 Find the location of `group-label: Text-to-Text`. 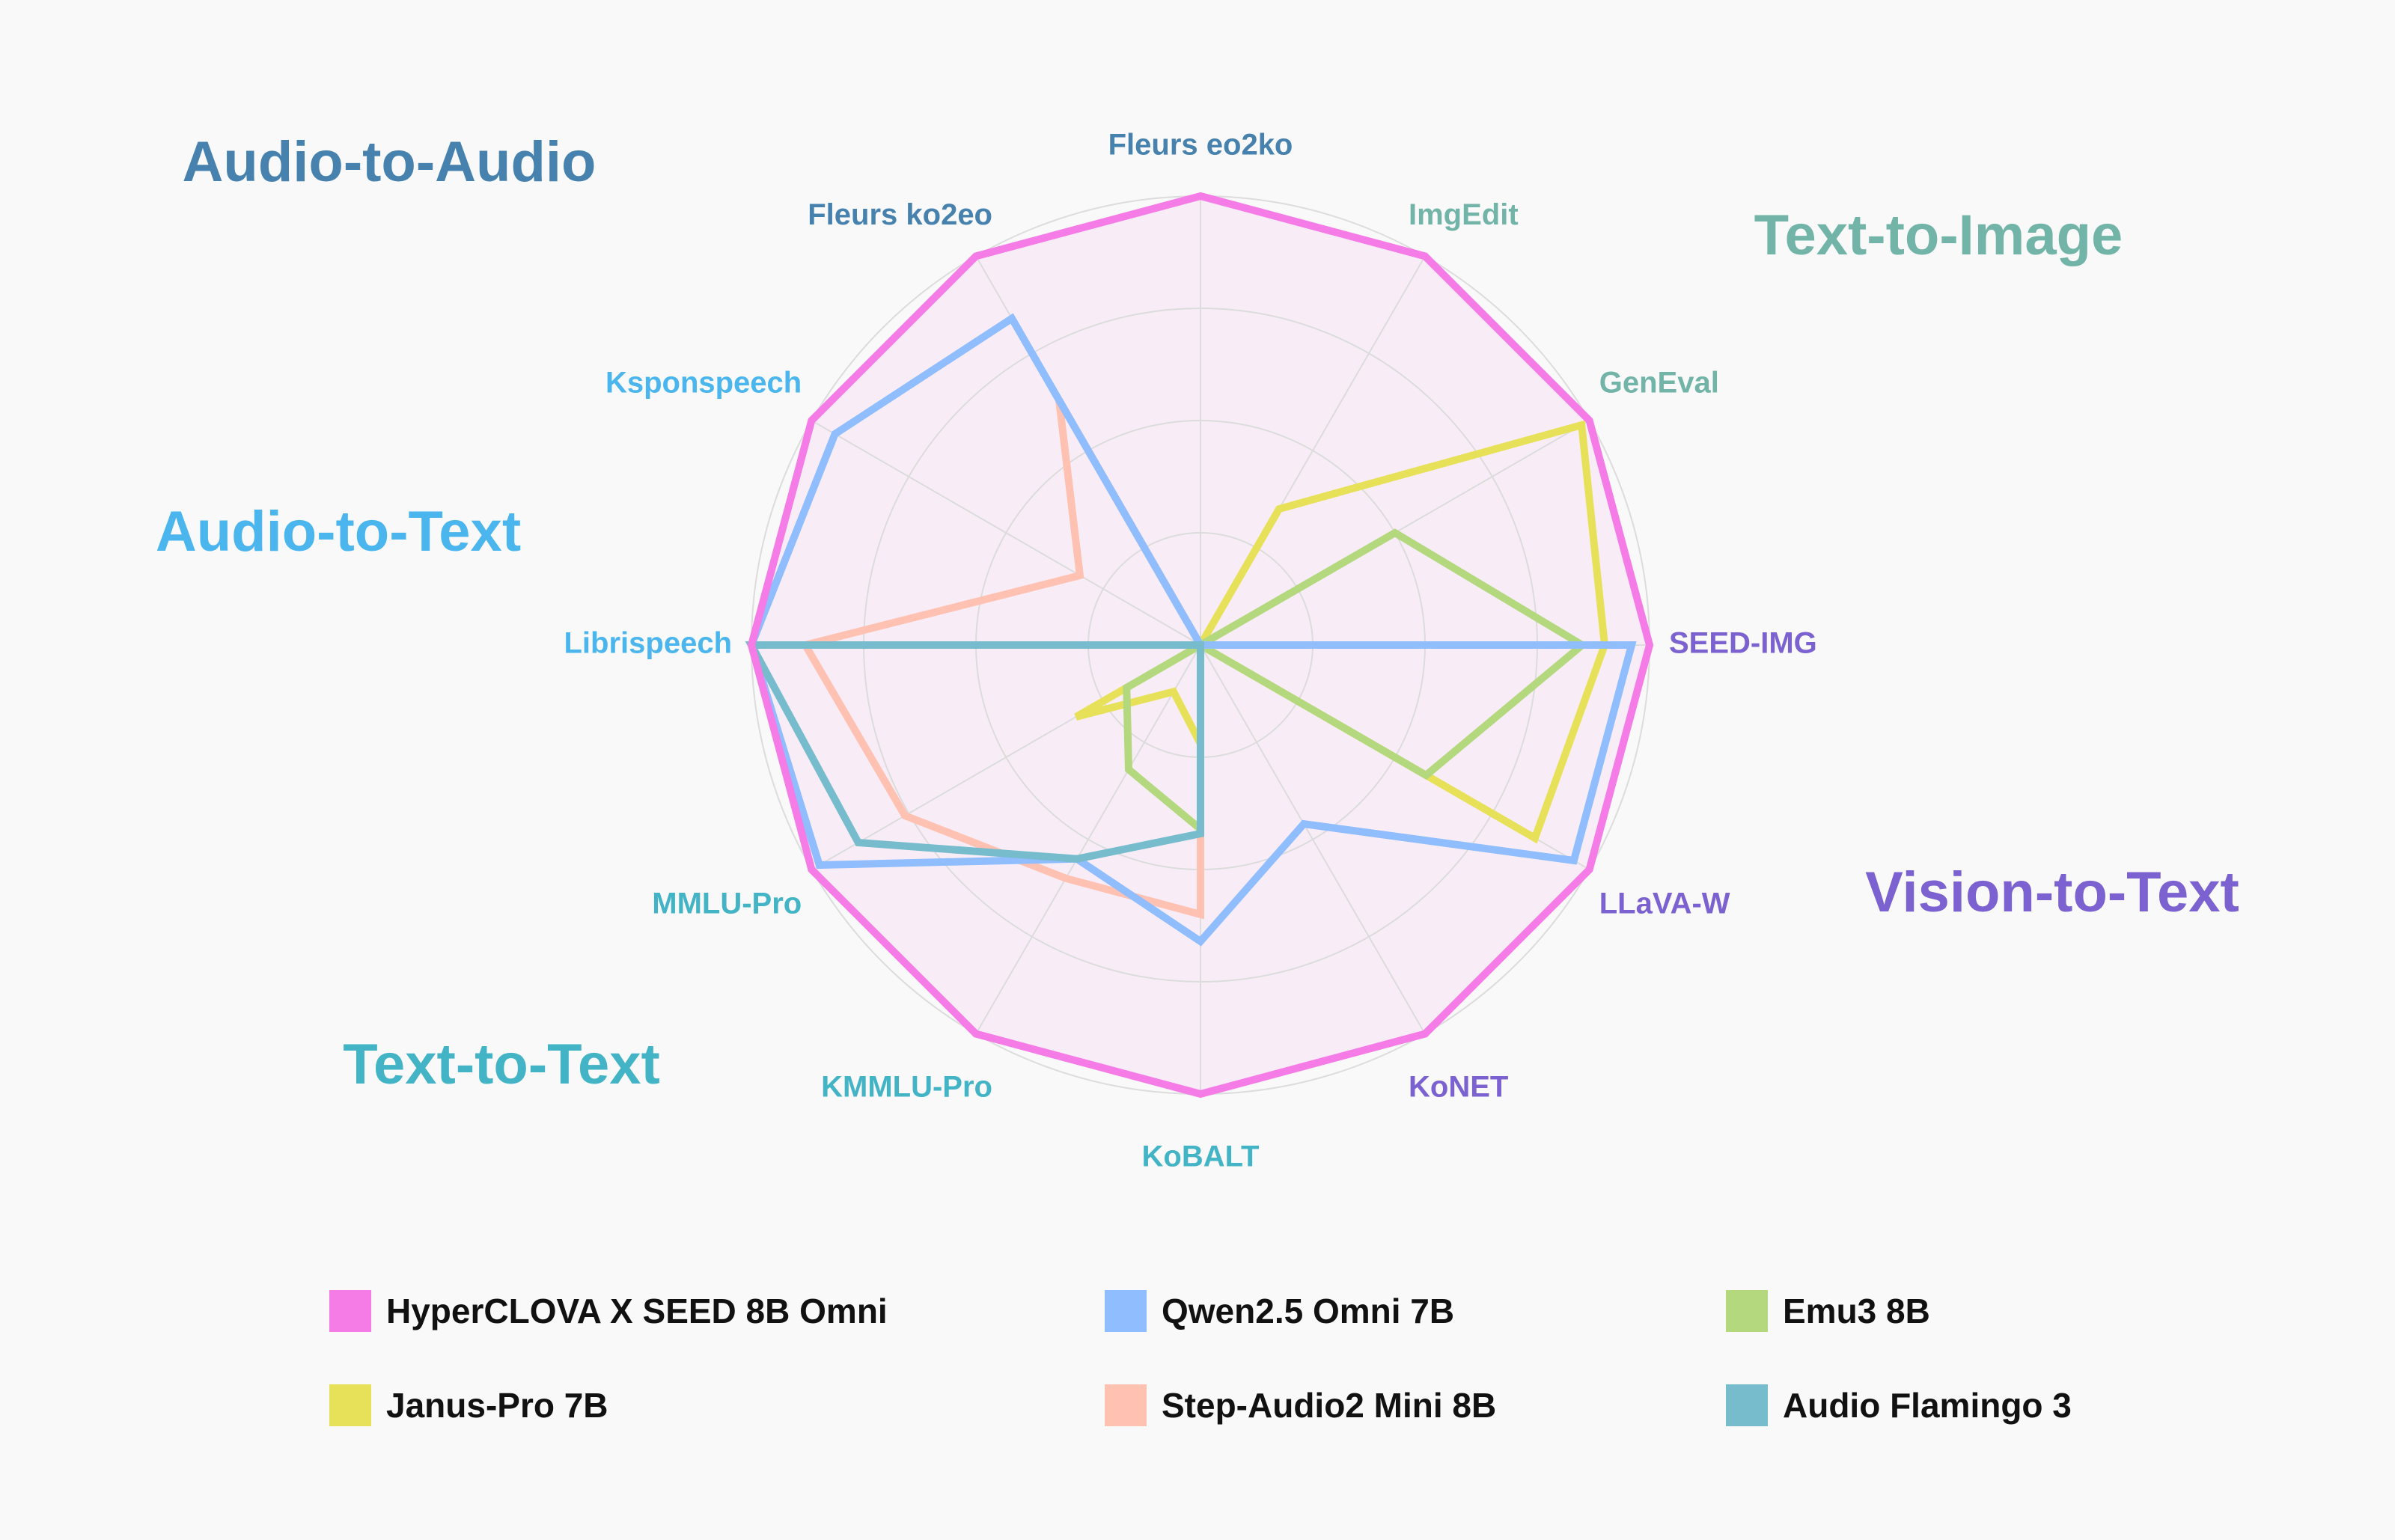

group-label: Text-to-Text is located at coordinates (501, 1065).